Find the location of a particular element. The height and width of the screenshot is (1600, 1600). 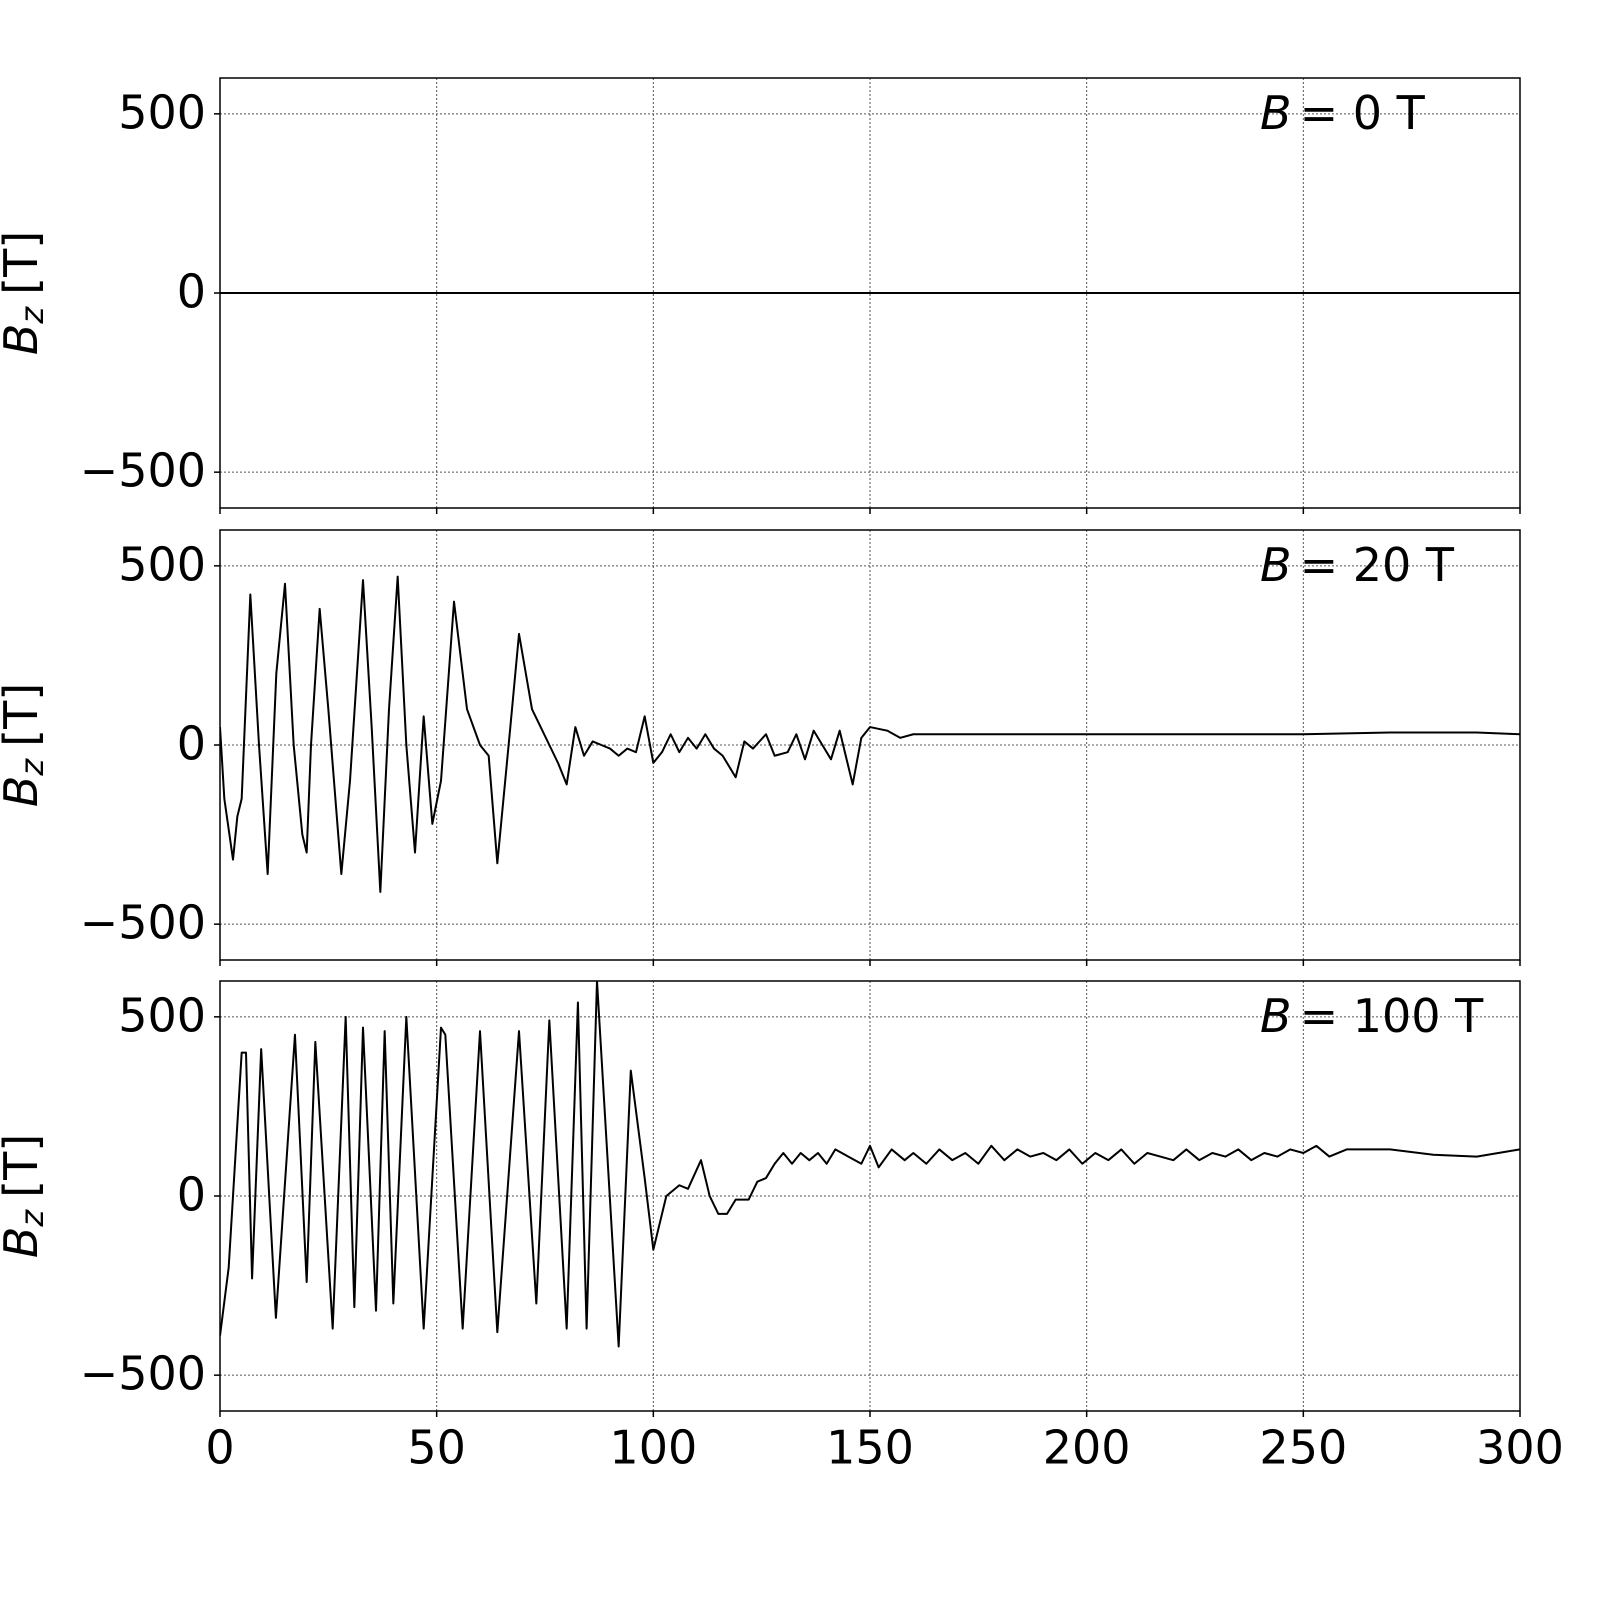

x-tick-label: 150 is located at coordinates (870, 1448).